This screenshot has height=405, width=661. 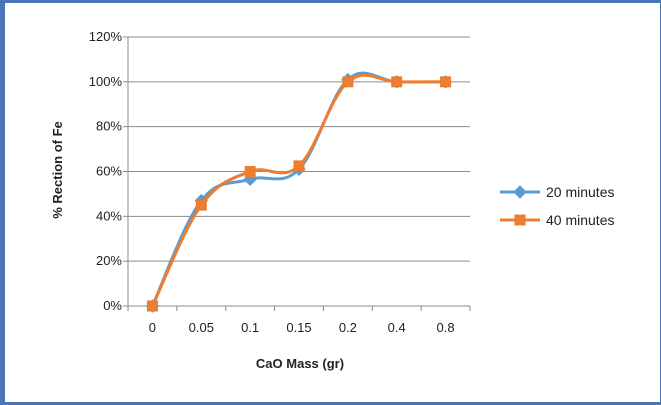 What do you see at coordinates (106, 81) in the screenshot?
I see `y-tick-label: 100%` at bounding box center [106, 81].